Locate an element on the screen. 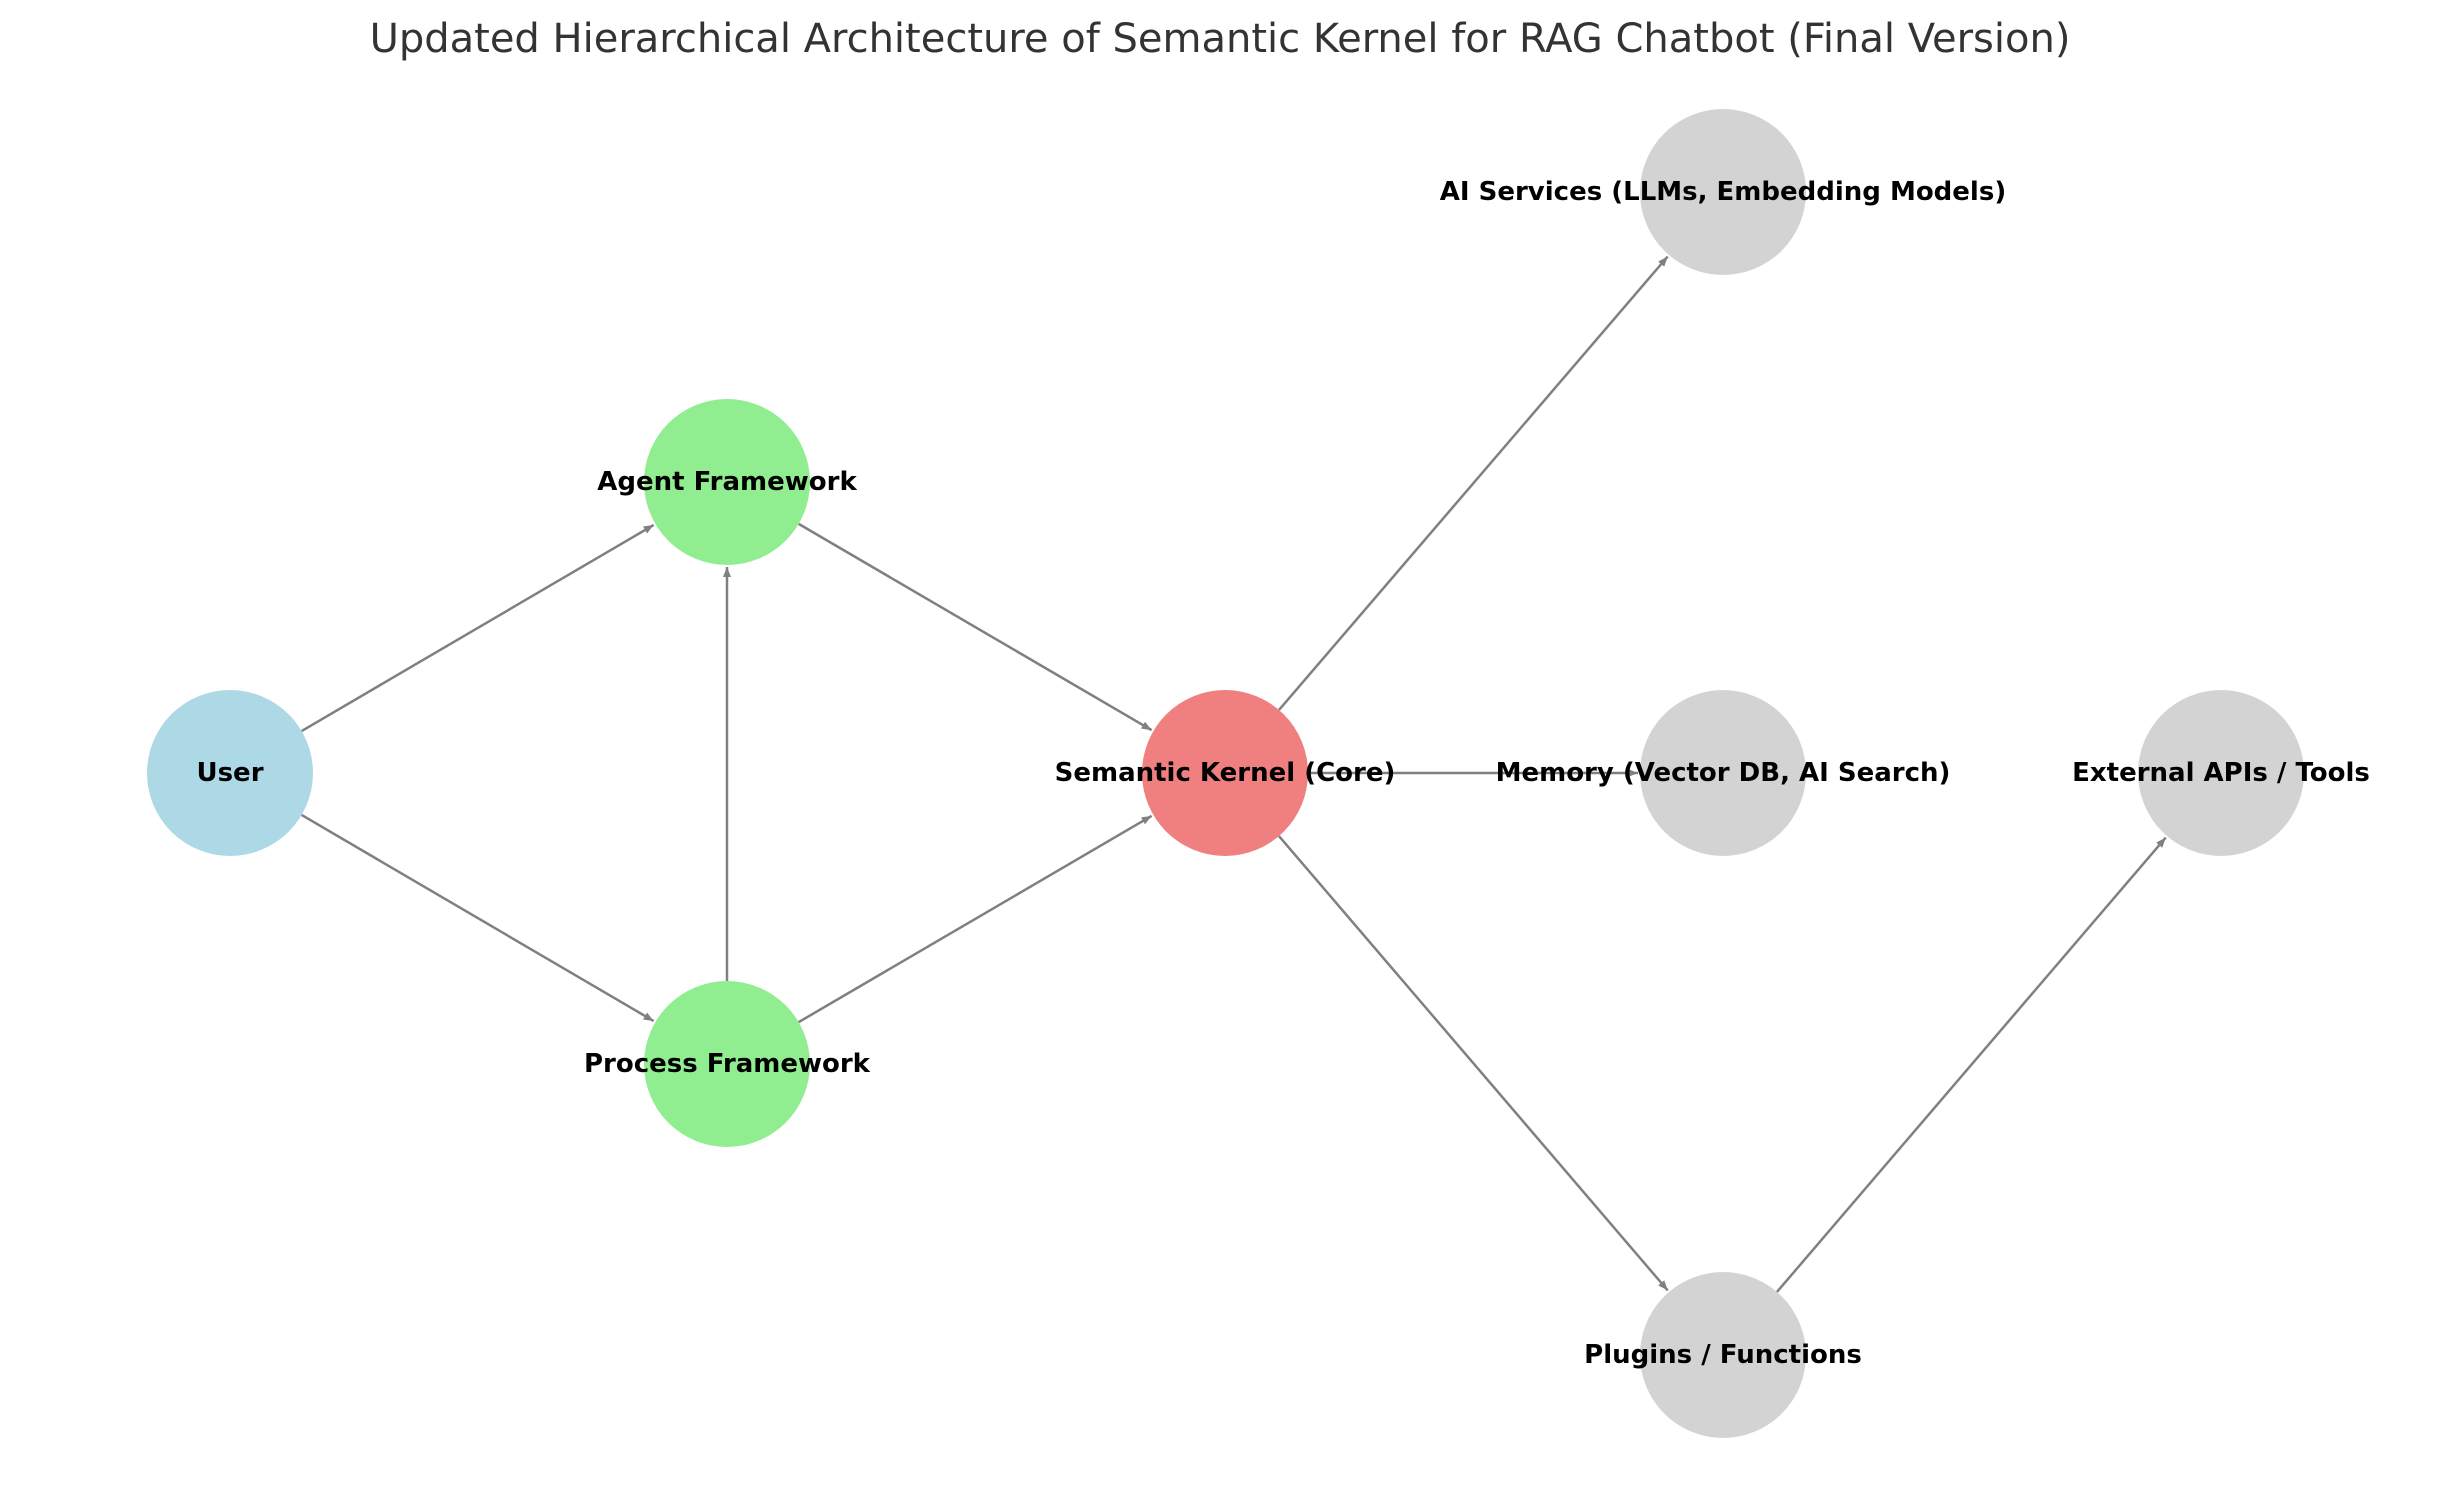 The image size is (2440, 1490). node-label-kernel: Semantic Kernel (Core) is located at coordinates (1225, 773).